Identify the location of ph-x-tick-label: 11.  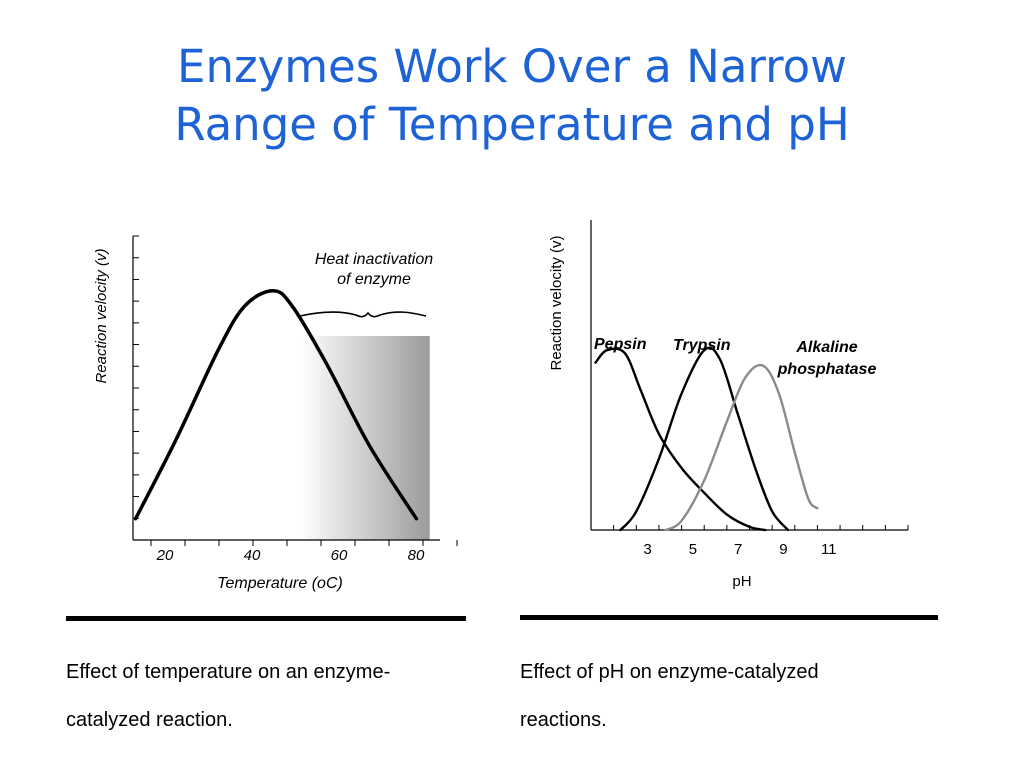
(829, 549).